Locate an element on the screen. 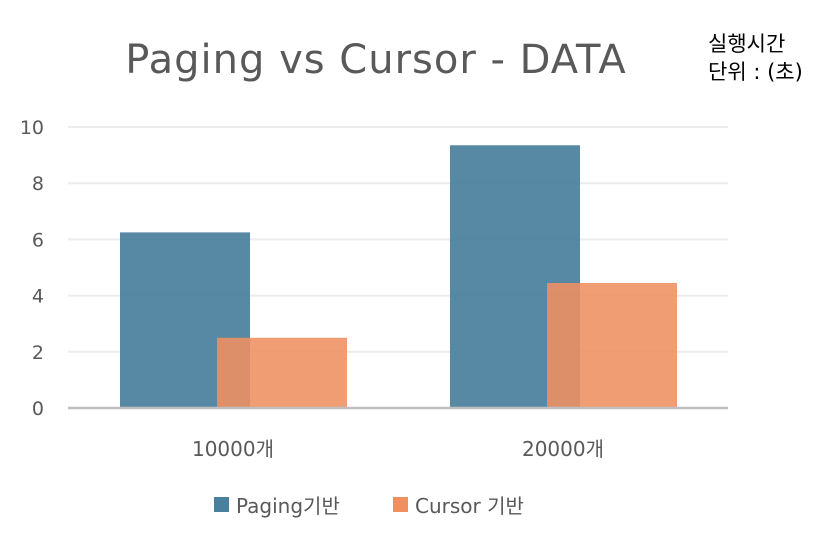 This screenshot has height=542, width=837. y-tick-label: 2 is located at coordinates (38, 353).